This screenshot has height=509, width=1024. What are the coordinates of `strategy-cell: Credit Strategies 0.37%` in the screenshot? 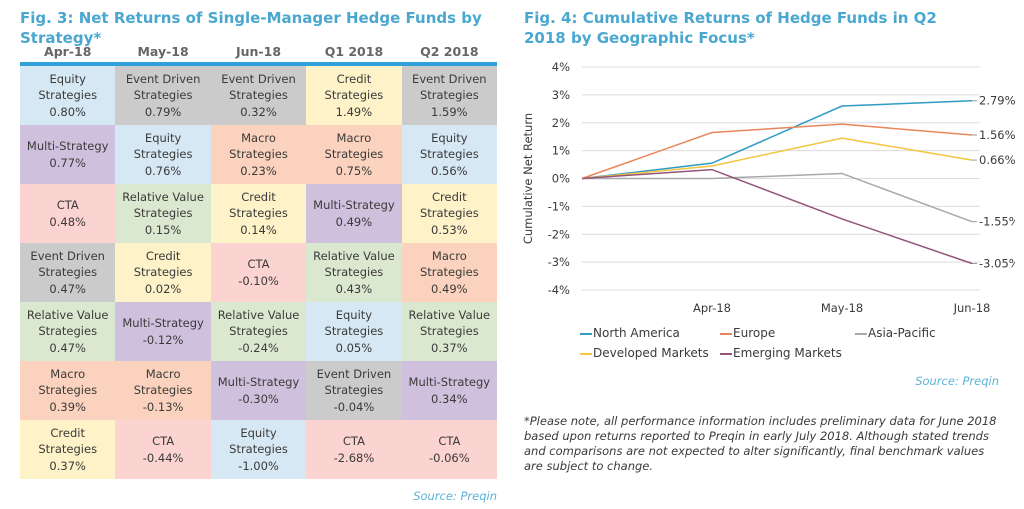 It's located at (68, 449).